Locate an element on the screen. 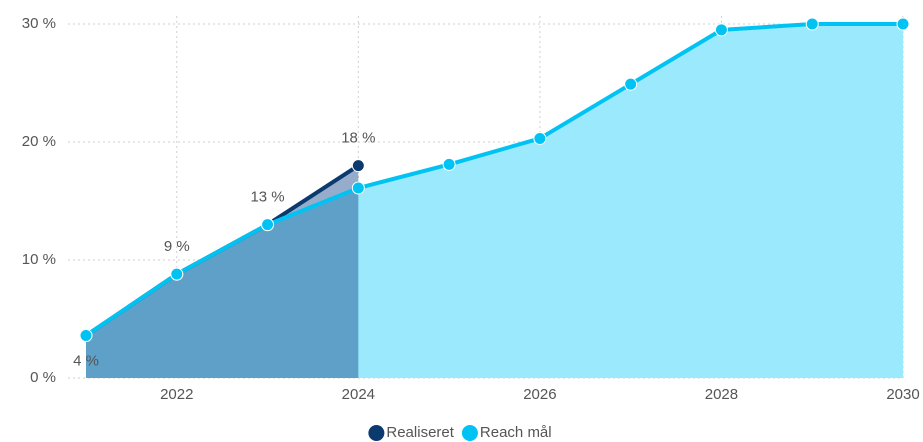  y-tick-label: 10 % is located at coordinates (39, 259).